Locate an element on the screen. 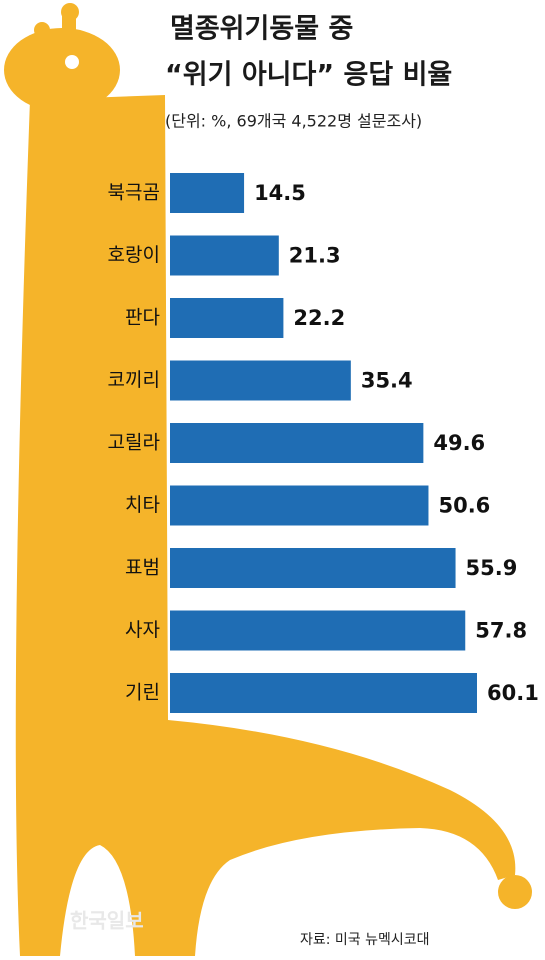 This screenshot has height=960, width=545. value-label: 21.3 is located at coordinates (315, 256).